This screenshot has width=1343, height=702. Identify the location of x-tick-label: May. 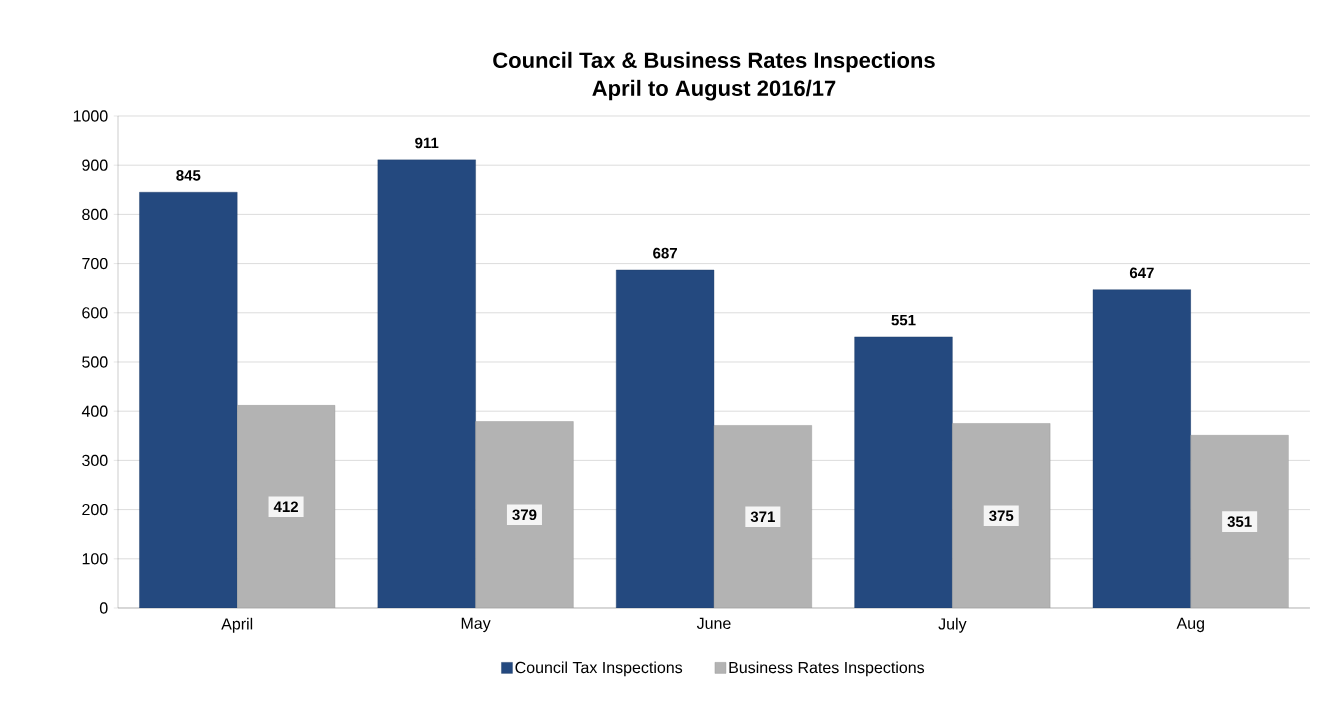
(476, 625).